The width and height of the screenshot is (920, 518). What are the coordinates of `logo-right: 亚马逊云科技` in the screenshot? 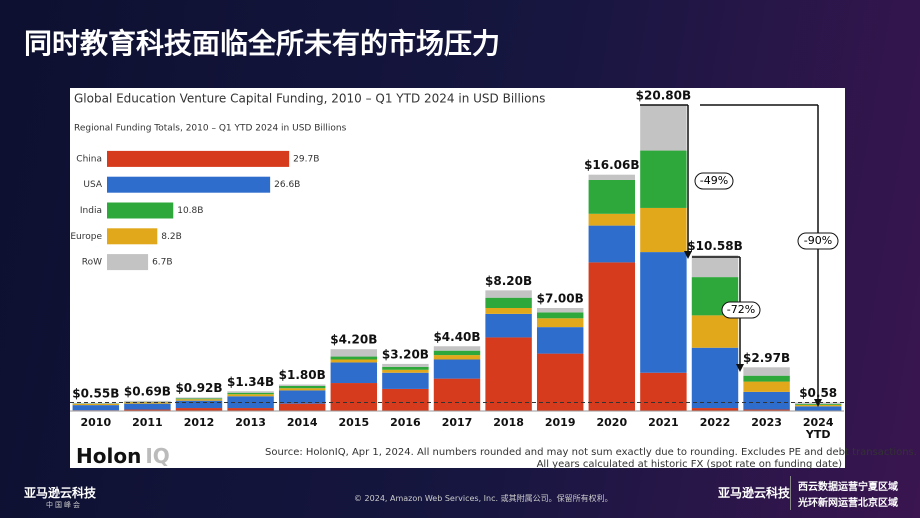 It's located at (754, 493).